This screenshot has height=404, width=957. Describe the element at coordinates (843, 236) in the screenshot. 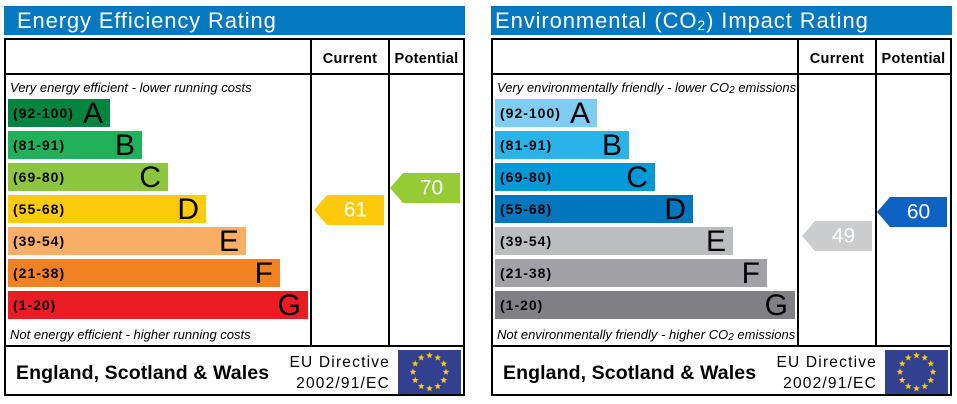

I see `svg-text: 49` at that location.